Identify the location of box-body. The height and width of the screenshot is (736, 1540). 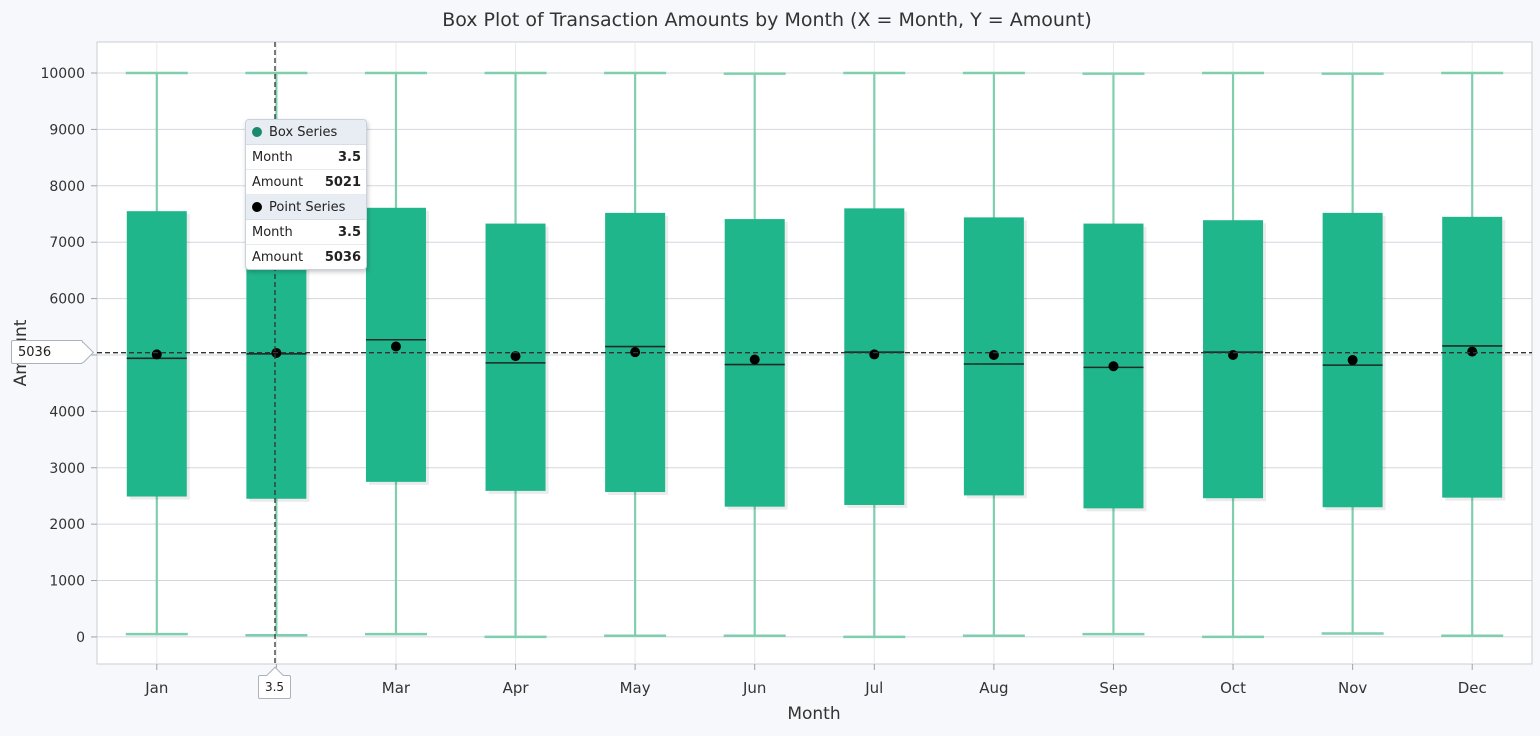
(1472, 357).